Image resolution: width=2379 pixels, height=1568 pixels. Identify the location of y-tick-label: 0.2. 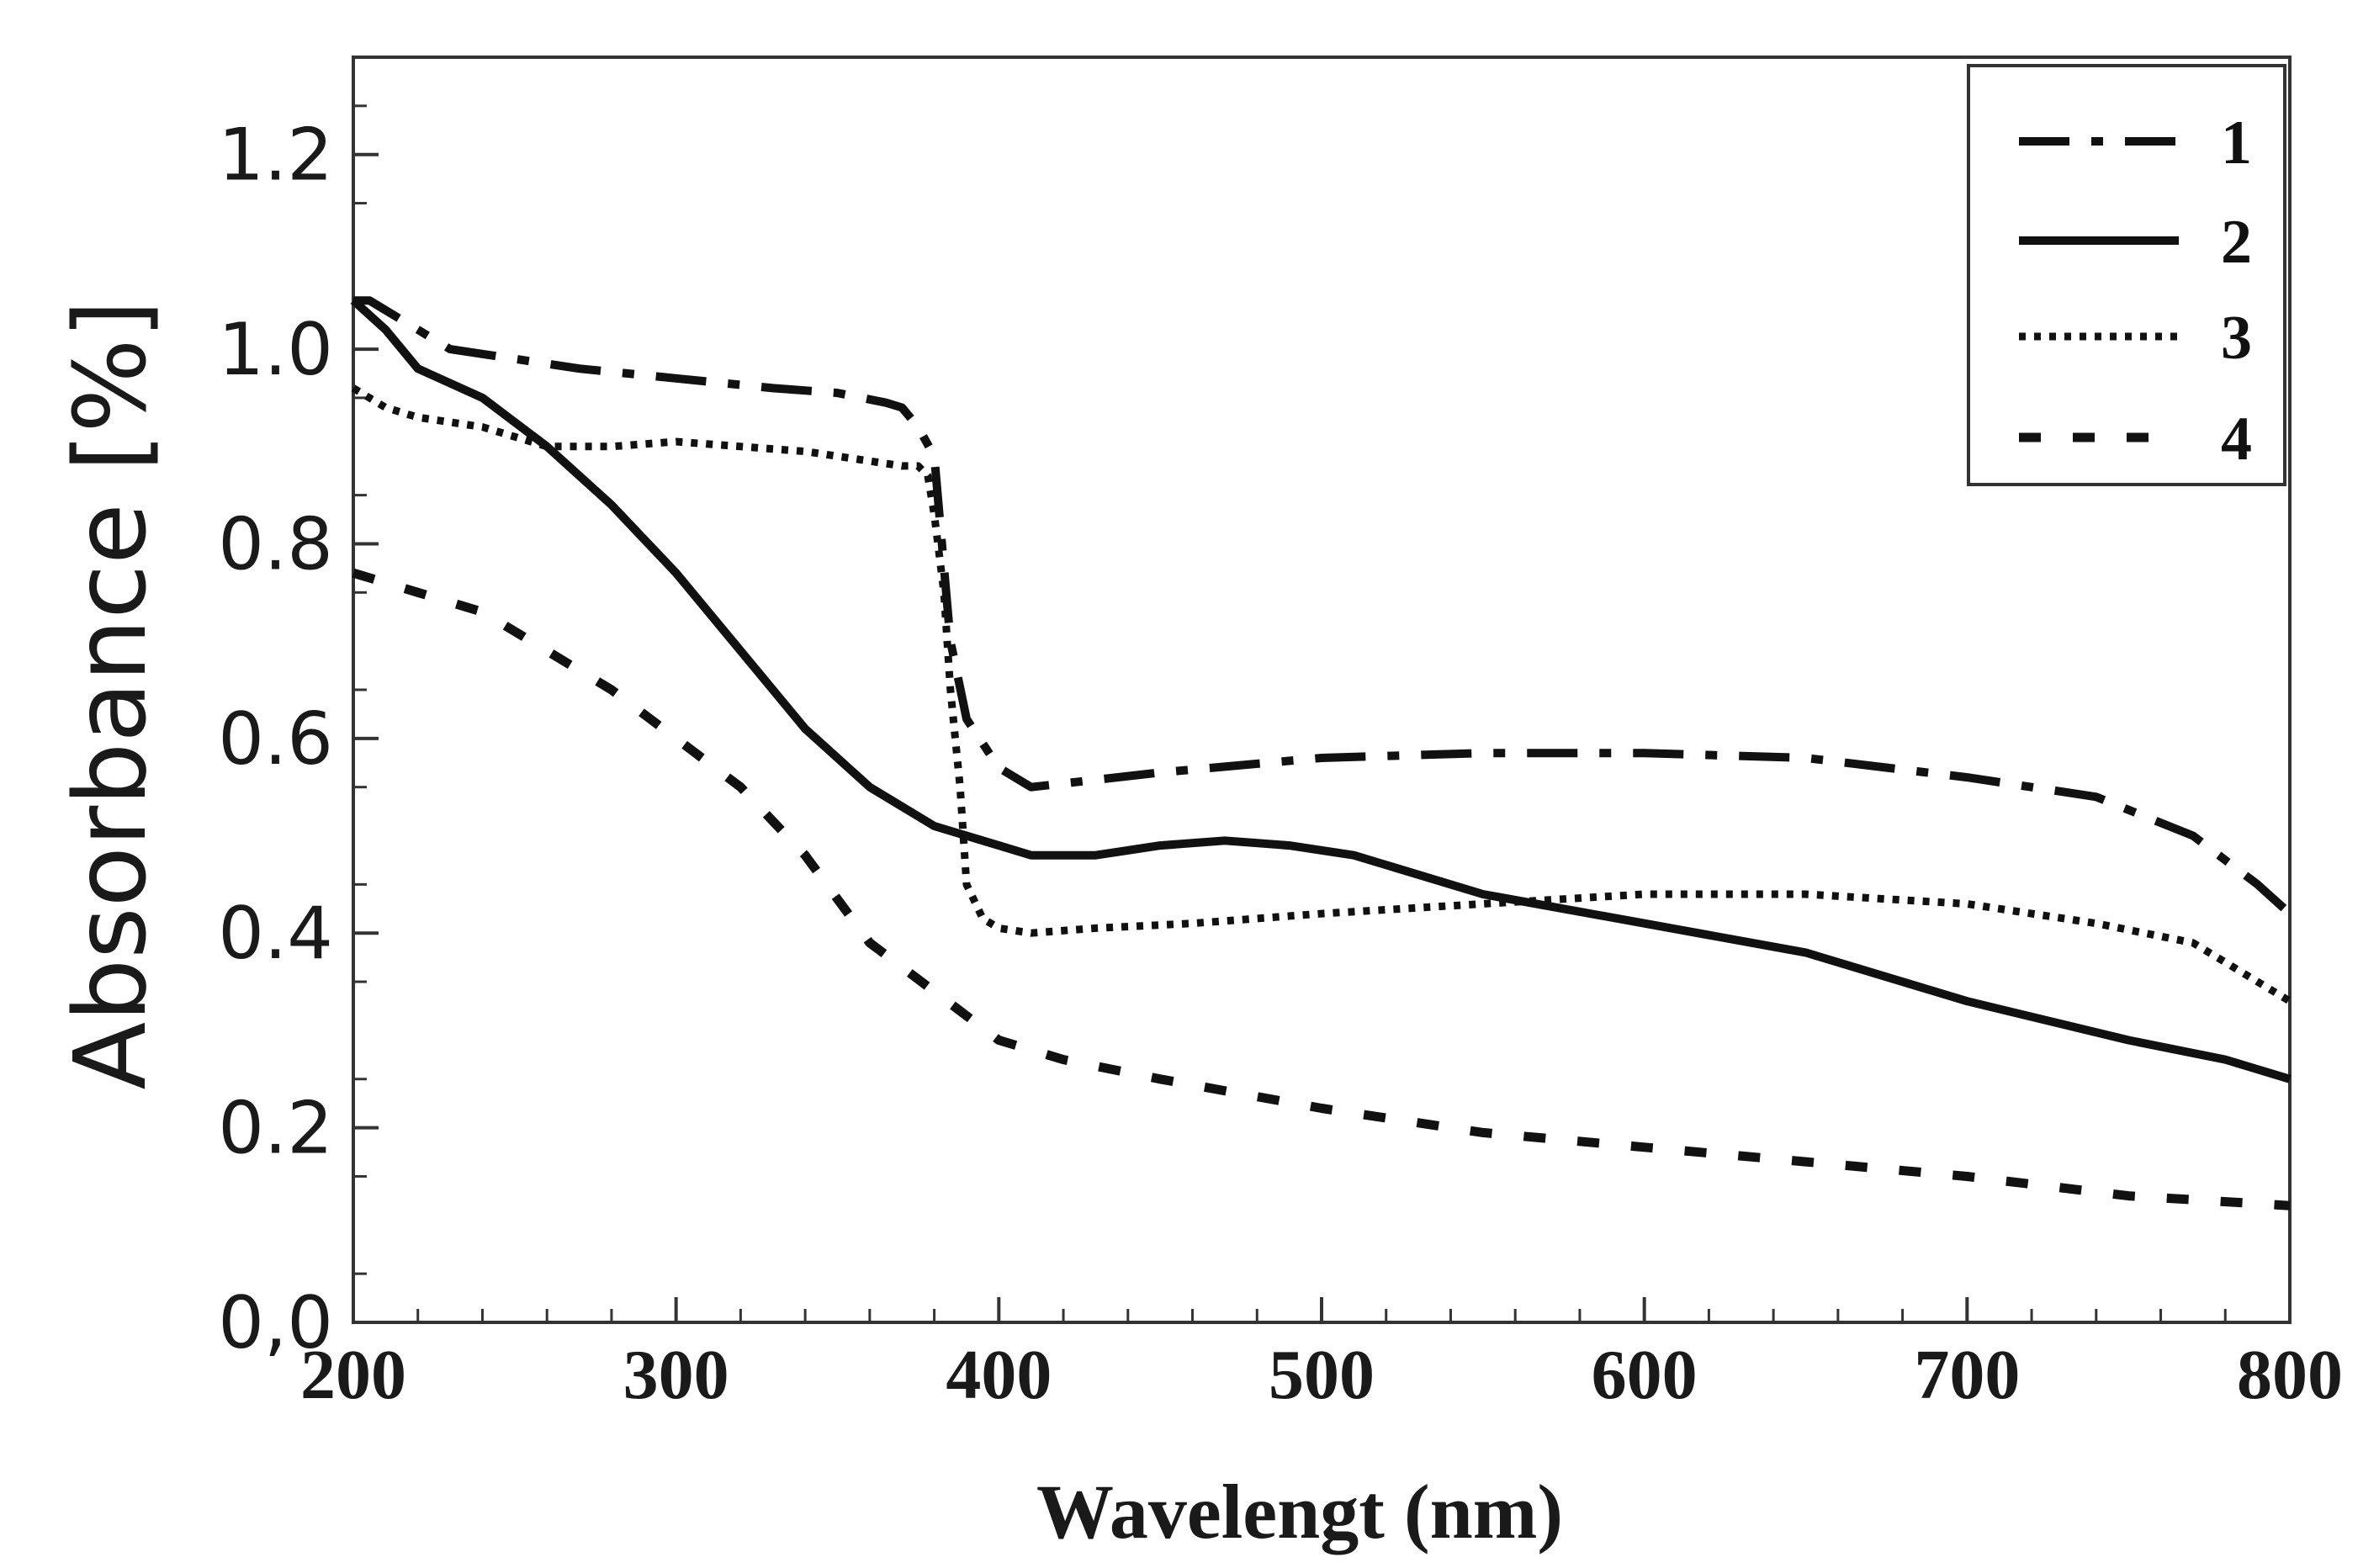
(275, 1129).